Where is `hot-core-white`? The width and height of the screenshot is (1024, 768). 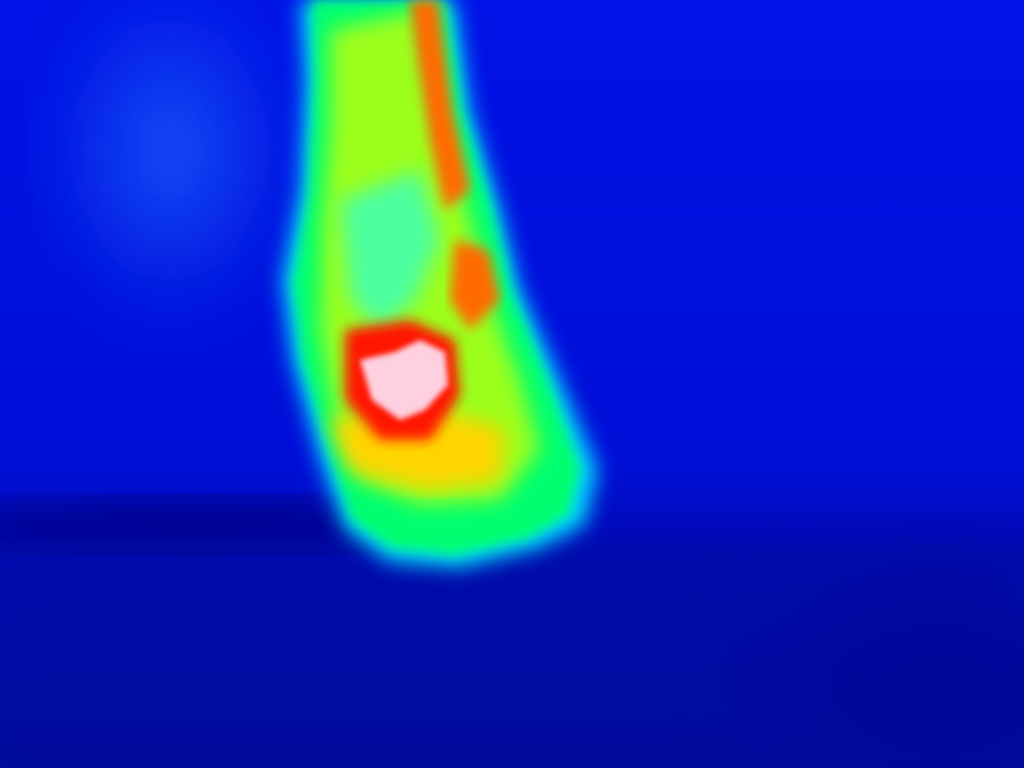 hot-core-white is located at coordinates (404, 380).